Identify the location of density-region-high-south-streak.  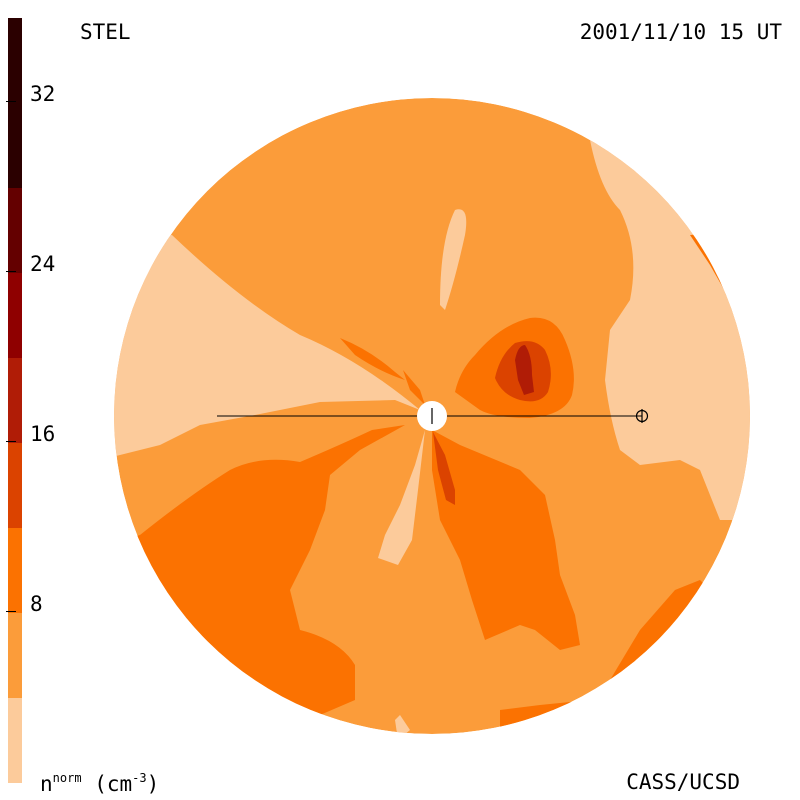
(444, 468).